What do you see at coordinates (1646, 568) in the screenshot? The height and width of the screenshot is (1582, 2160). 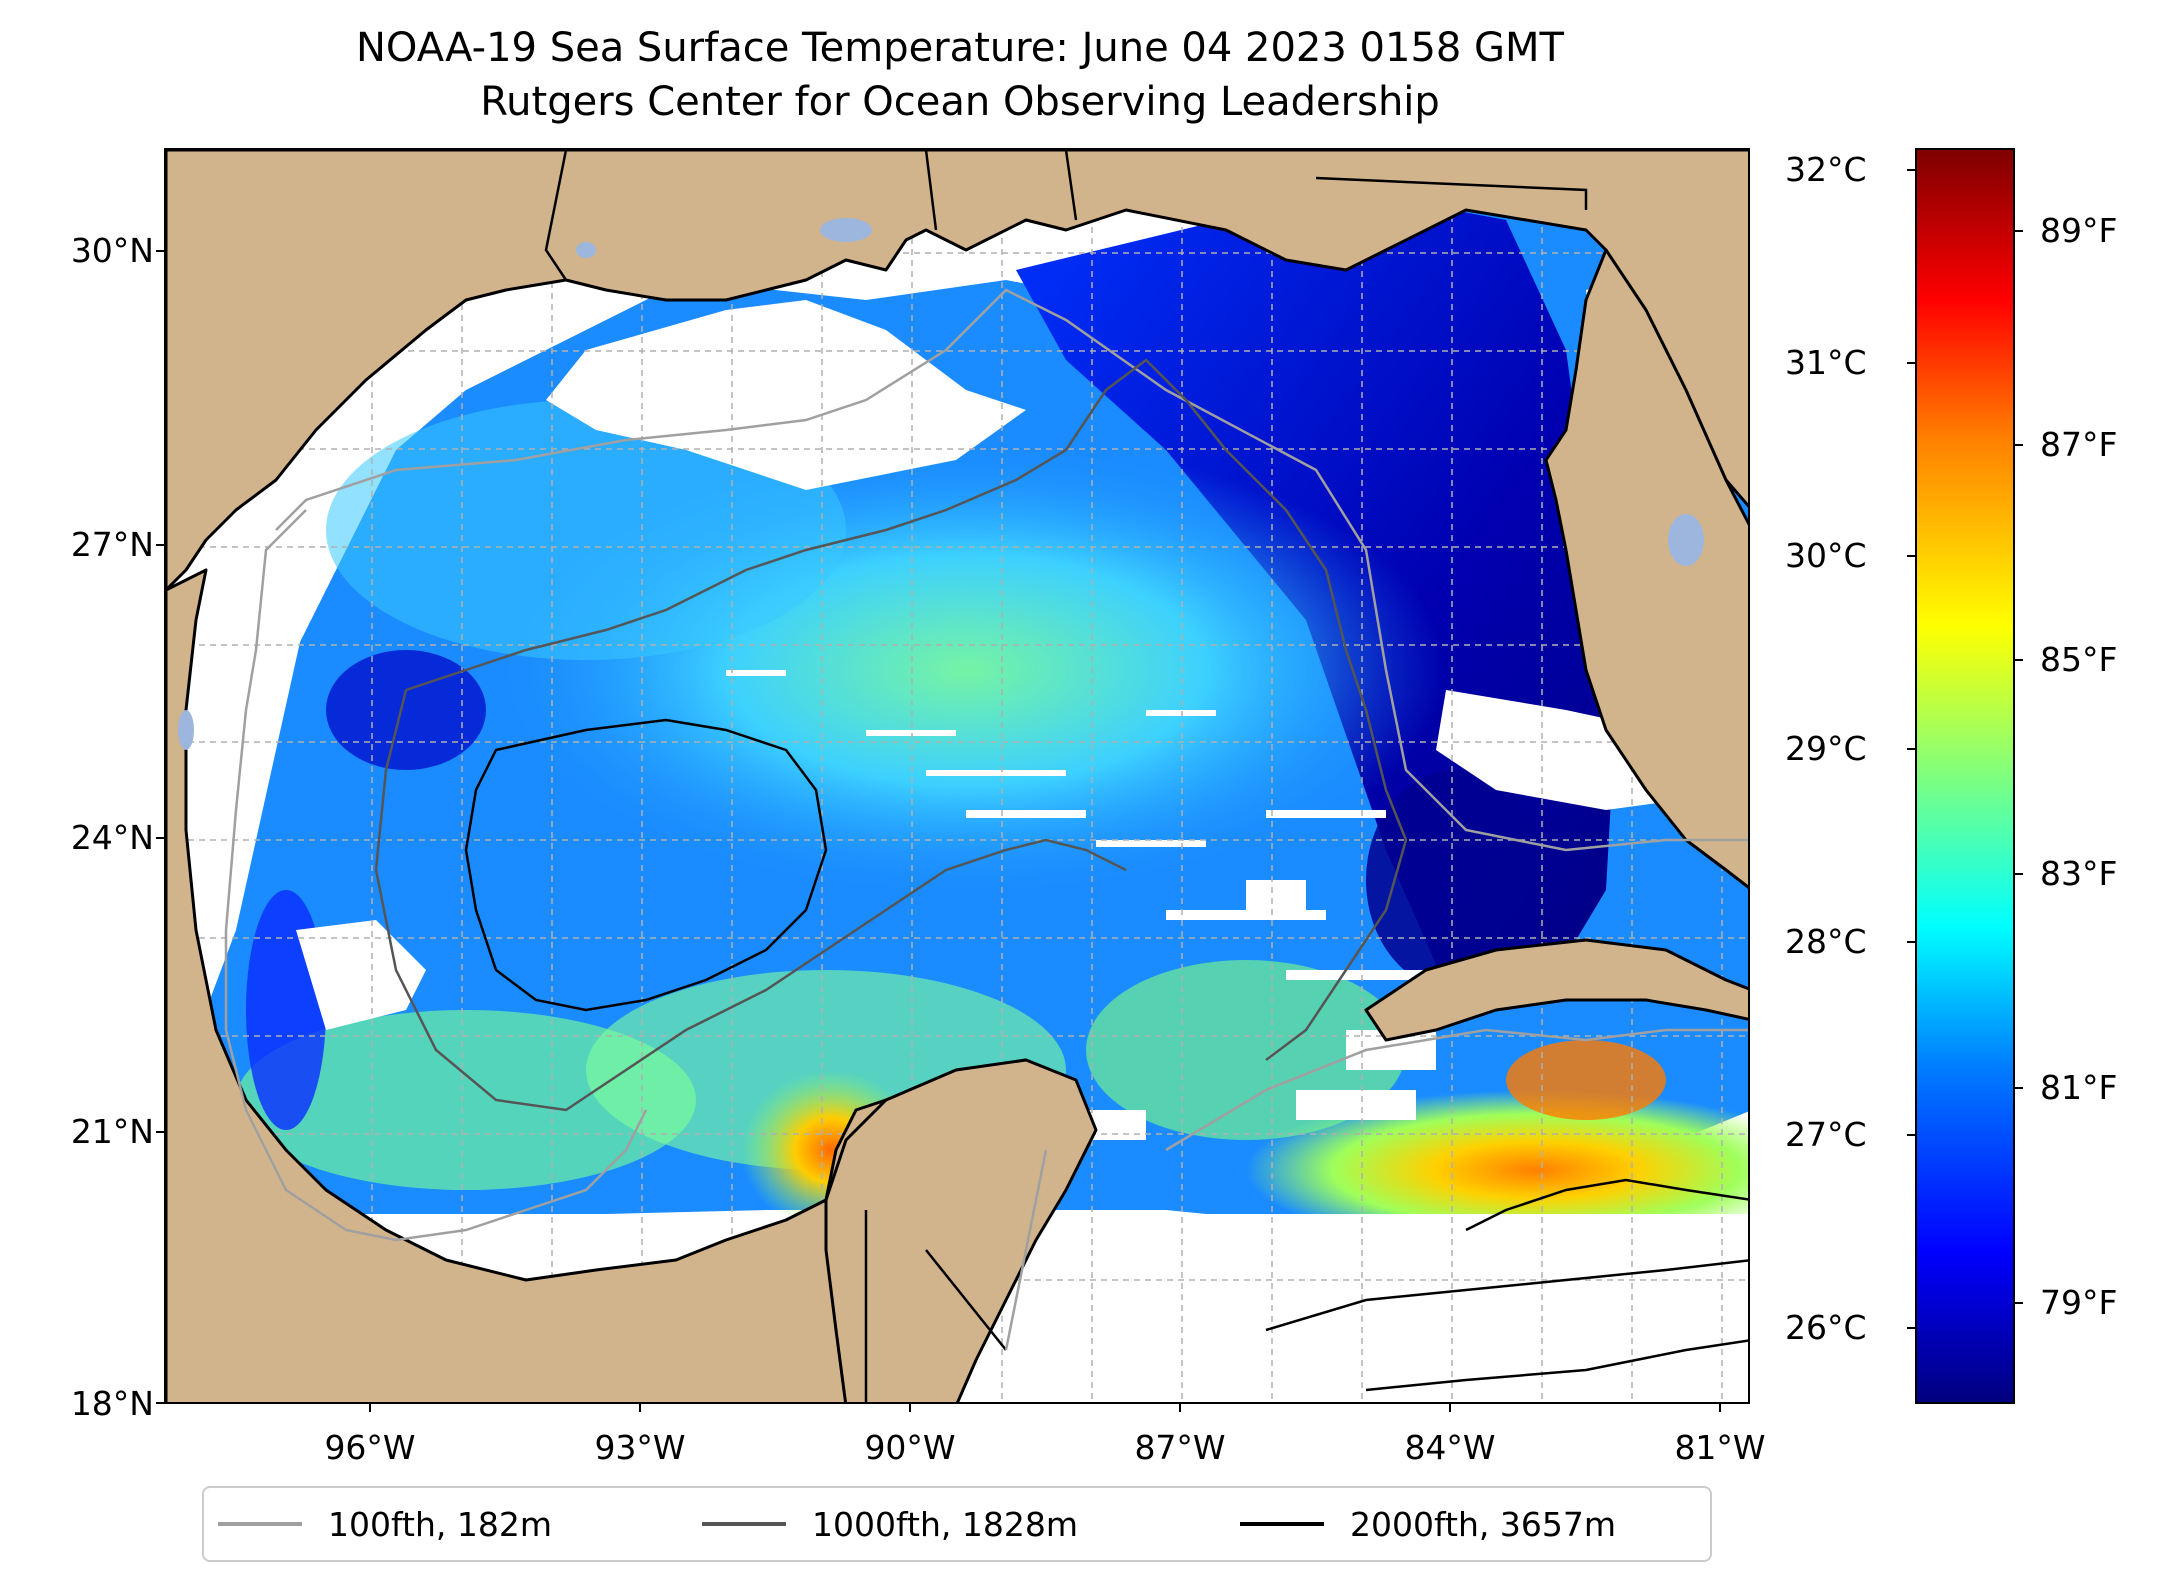 I see `florida-peninsula` at bounding box center [1646, 568].